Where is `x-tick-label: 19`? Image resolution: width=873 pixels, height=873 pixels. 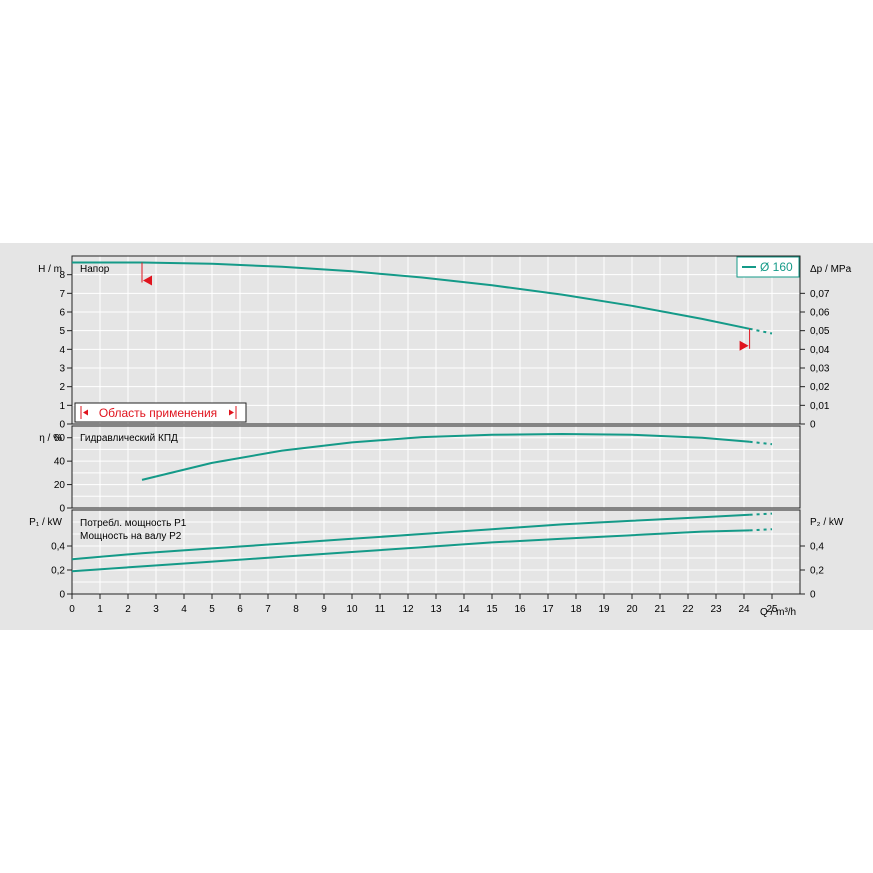
x-tick-label: 19 is located at coordinates (604, 609).